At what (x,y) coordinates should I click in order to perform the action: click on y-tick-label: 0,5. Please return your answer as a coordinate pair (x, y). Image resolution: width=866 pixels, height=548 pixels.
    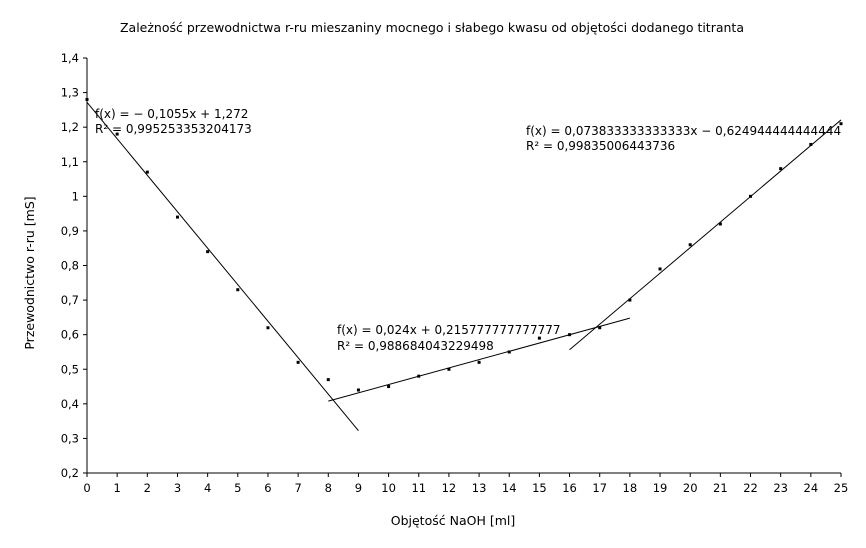
    Looking at the image, I should click on (70, 369).